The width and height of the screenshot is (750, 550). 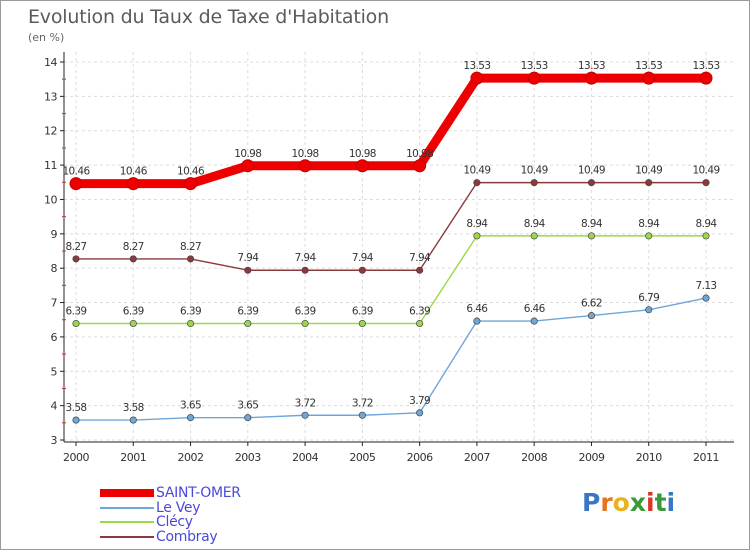 I want to click on legend-swatch-le-vey, so click(x=127, y=507).